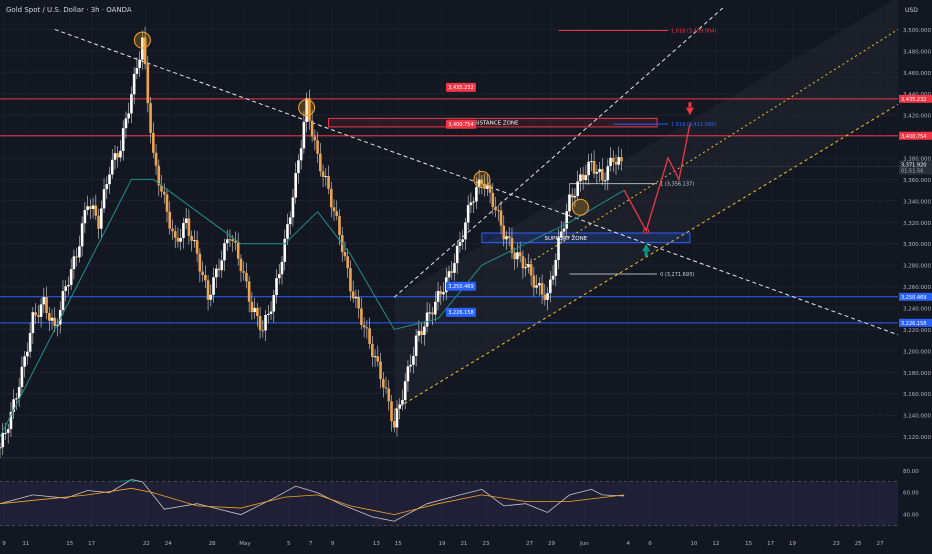 This screenshot has width=932, height=554. I want to click on resistance-axis-label: 3,435.232, so click(913, 100).